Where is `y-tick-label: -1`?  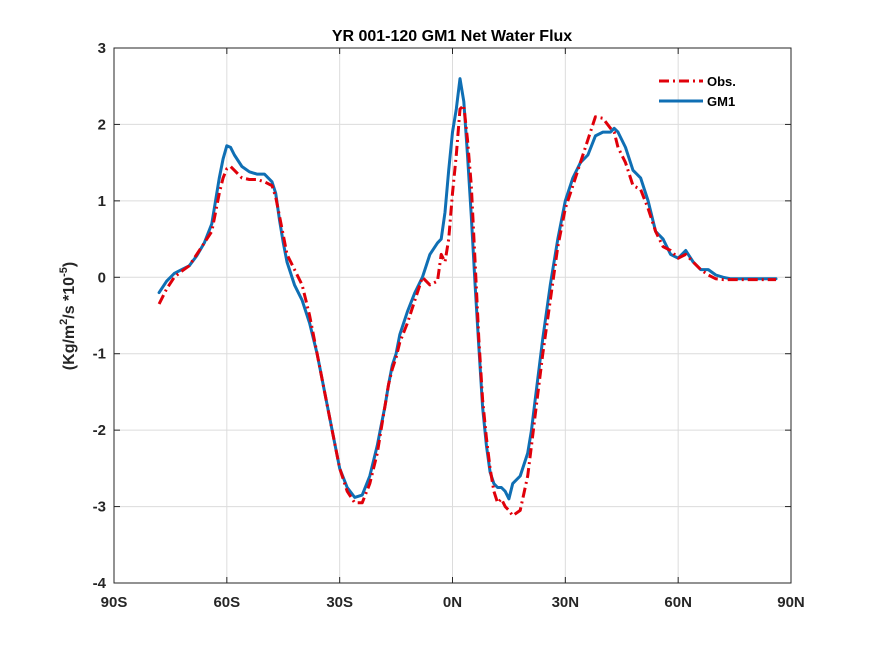
y-tick-label: -1 is located at coordinates (99, 354).